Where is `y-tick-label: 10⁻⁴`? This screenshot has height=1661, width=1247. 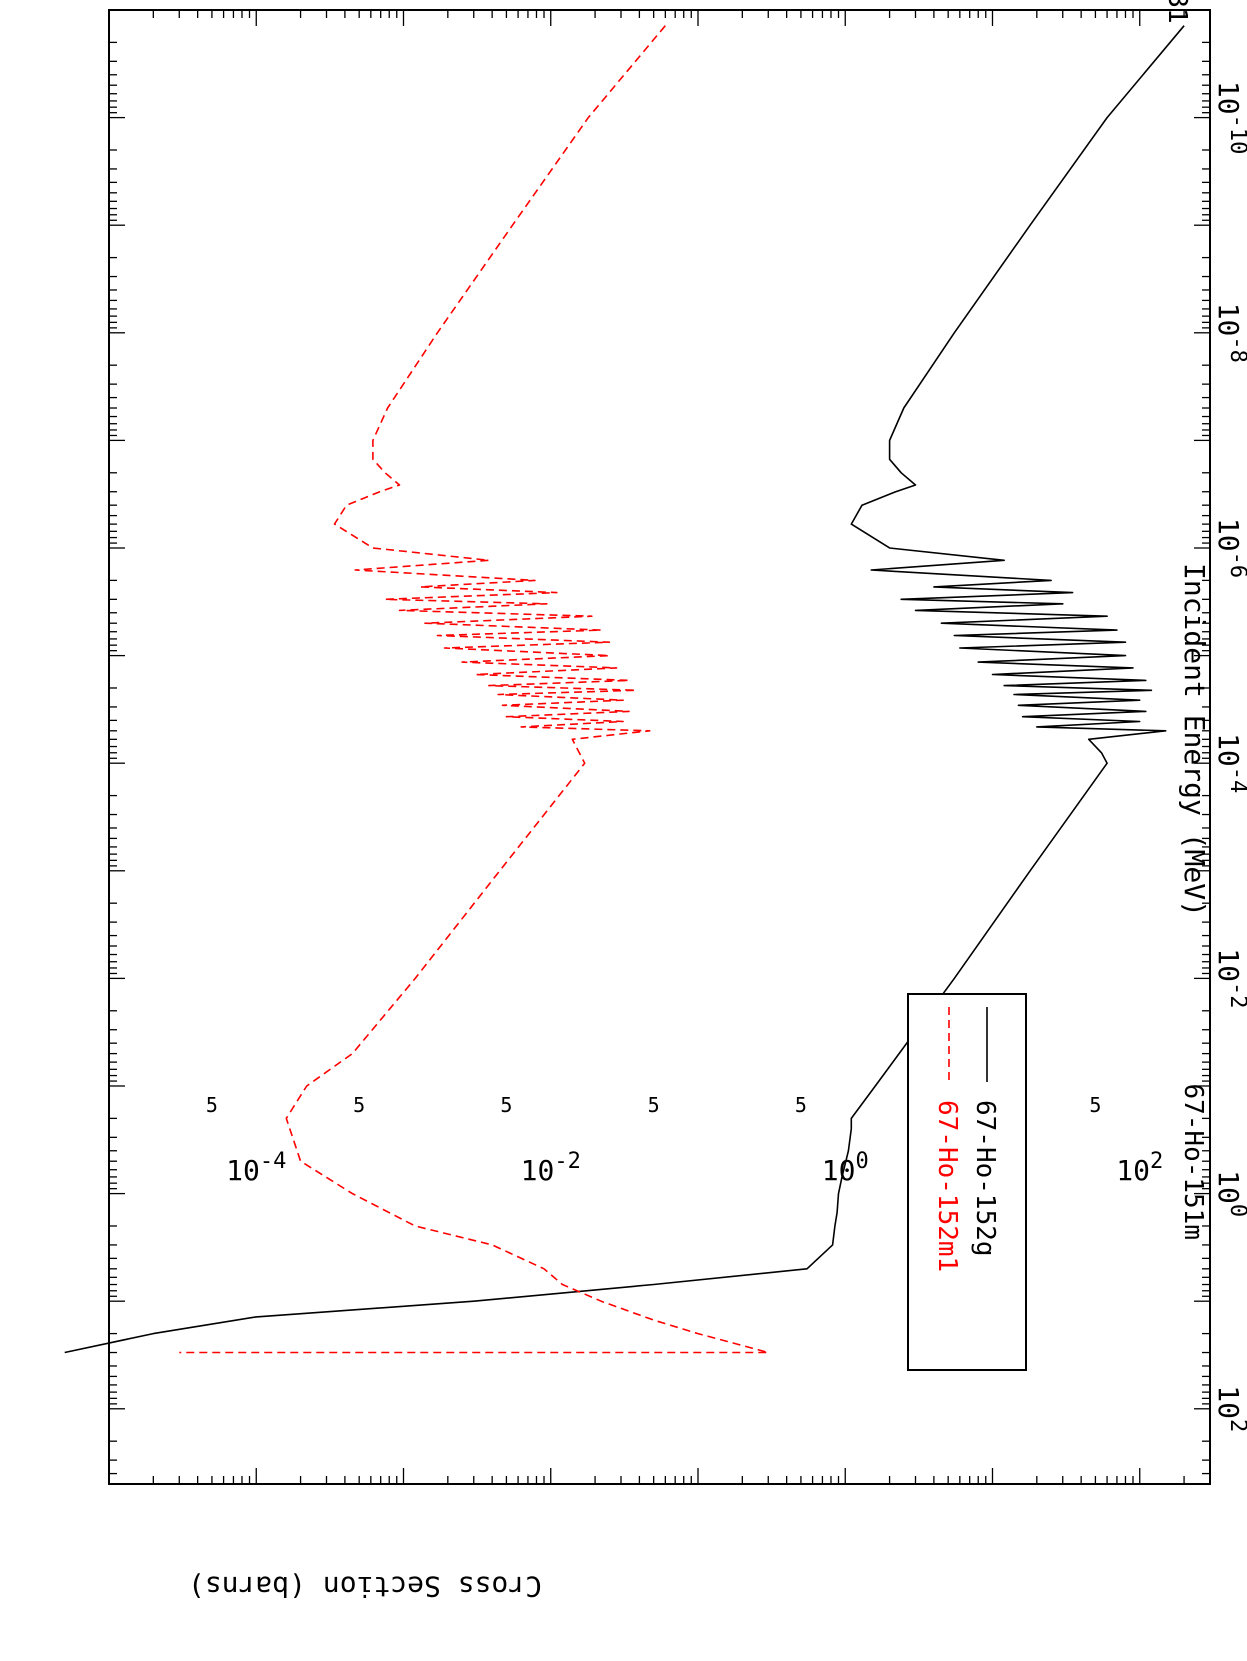 y-tick-label: 10⁻⁴ is located at coordinates (256, 1168).